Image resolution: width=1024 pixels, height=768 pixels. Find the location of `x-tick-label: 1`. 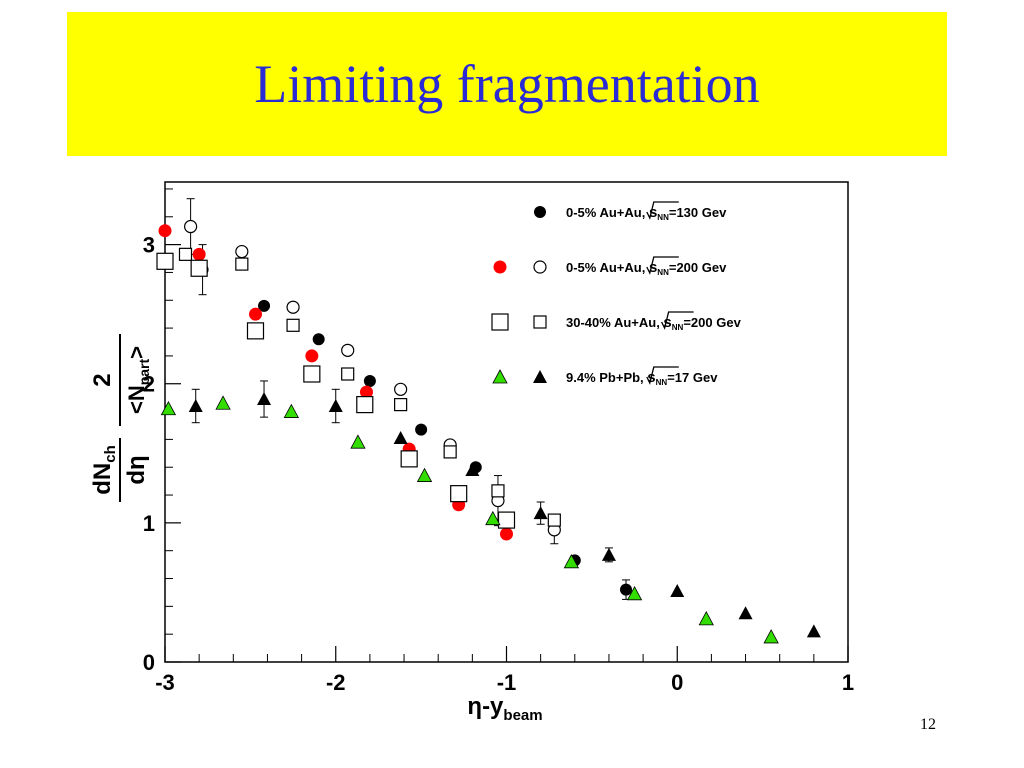

x-tick-label: 1 is located at coordinates (848, 682).